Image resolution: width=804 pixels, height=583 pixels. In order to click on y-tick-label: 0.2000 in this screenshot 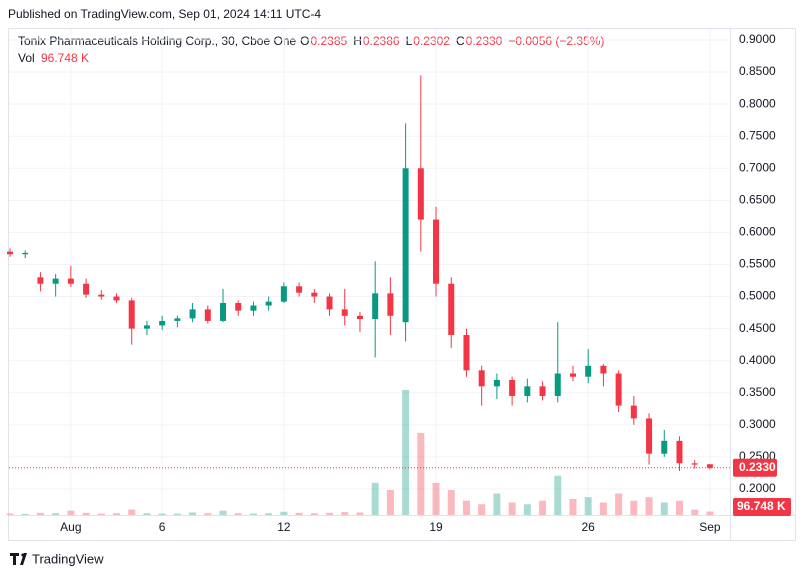, I will do `click(757, 488)`.